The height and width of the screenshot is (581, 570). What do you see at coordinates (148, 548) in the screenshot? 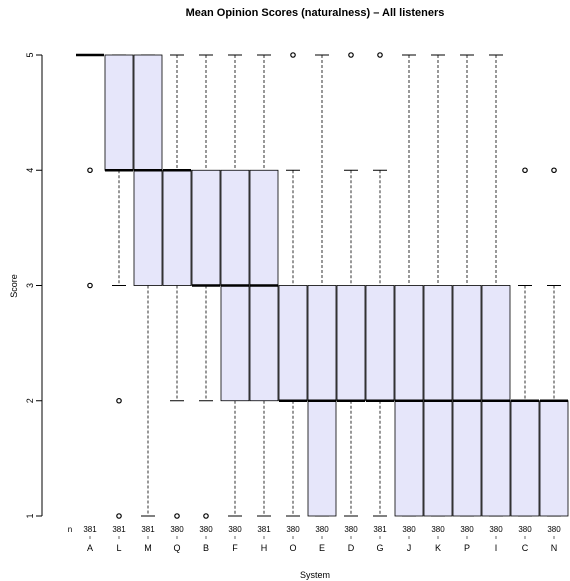
I see `x-tick-label-m: M` at bounding box center [148, 548].